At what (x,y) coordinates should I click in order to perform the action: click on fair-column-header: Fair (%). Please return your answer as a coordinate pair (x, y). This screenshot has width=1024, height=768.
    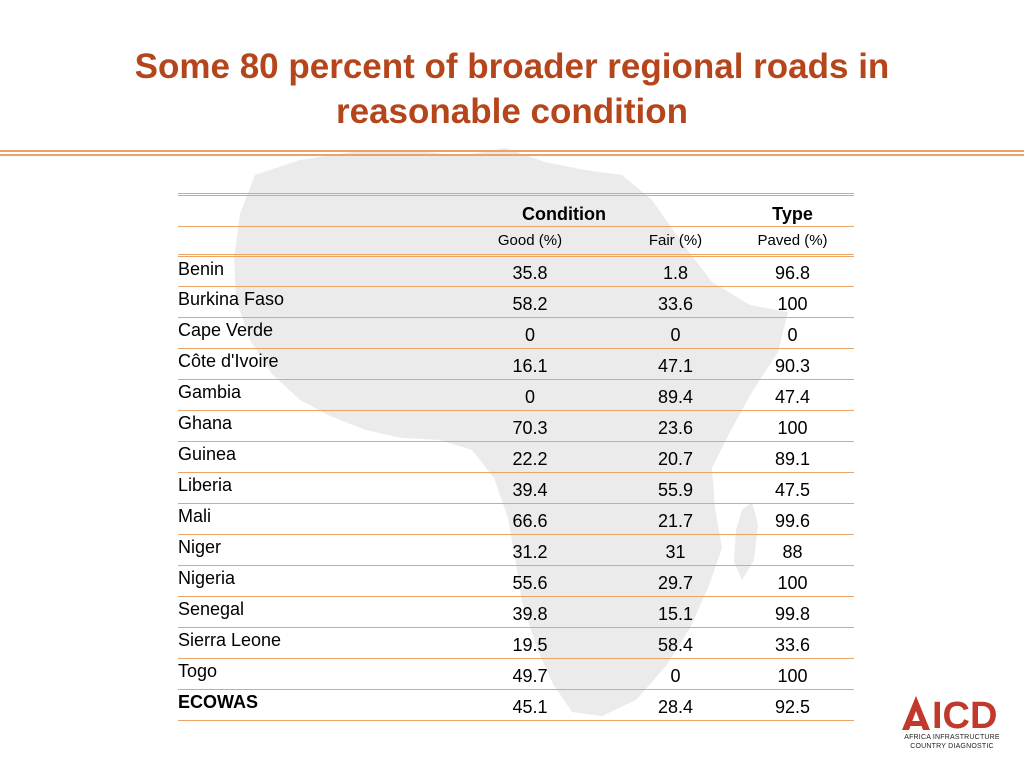
    Looking at the image, I should click on (676, 241).